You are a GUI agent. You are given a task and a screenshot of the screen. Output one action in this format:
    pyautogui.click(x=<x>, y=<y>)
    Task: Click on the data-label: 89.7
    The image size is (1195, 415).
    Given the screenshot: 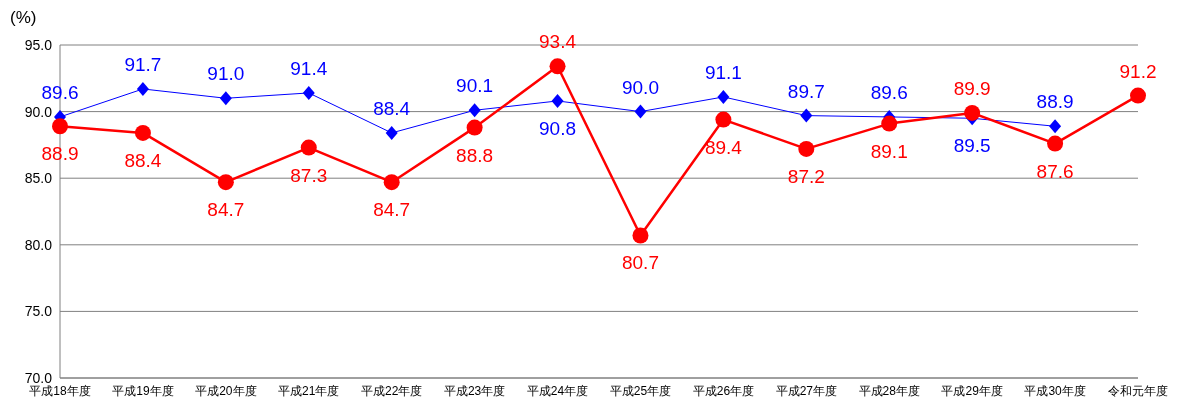 What is the action you would take?
    pyautogui.click(x=806, y=91)
    